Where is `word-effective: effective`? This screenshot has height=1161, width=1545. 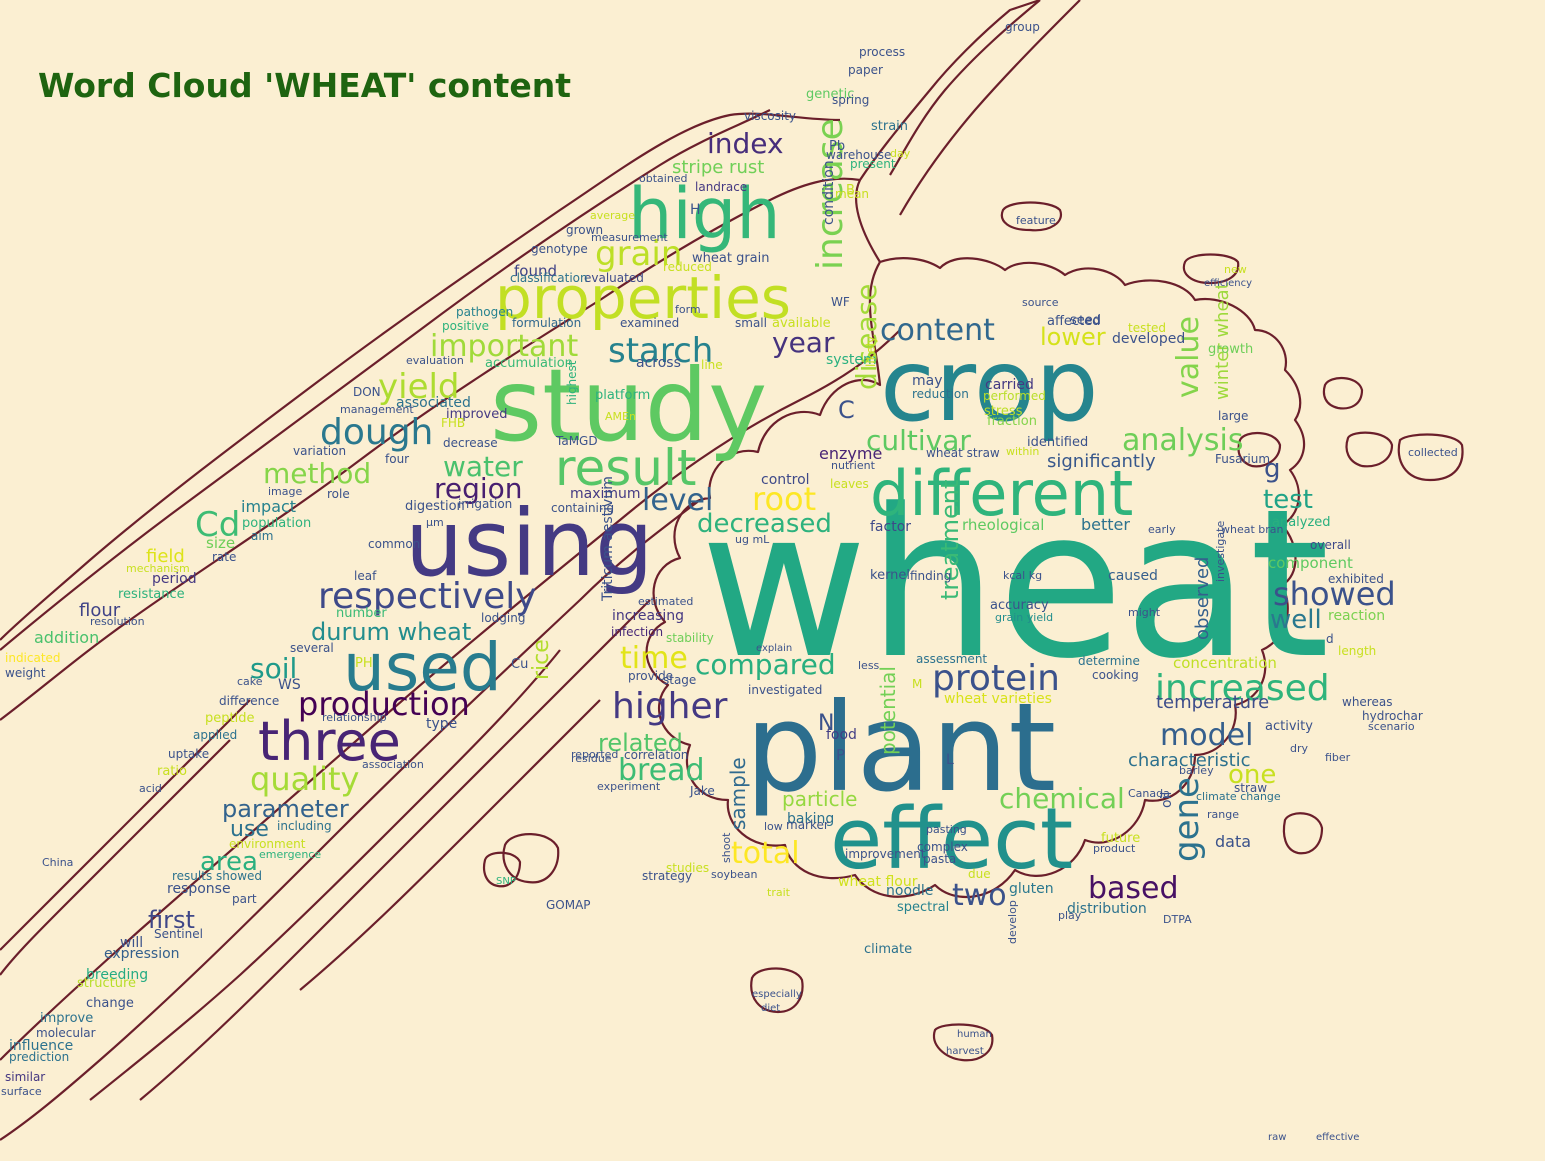
word-effective: effective is located at coordinates (1337, 1137).